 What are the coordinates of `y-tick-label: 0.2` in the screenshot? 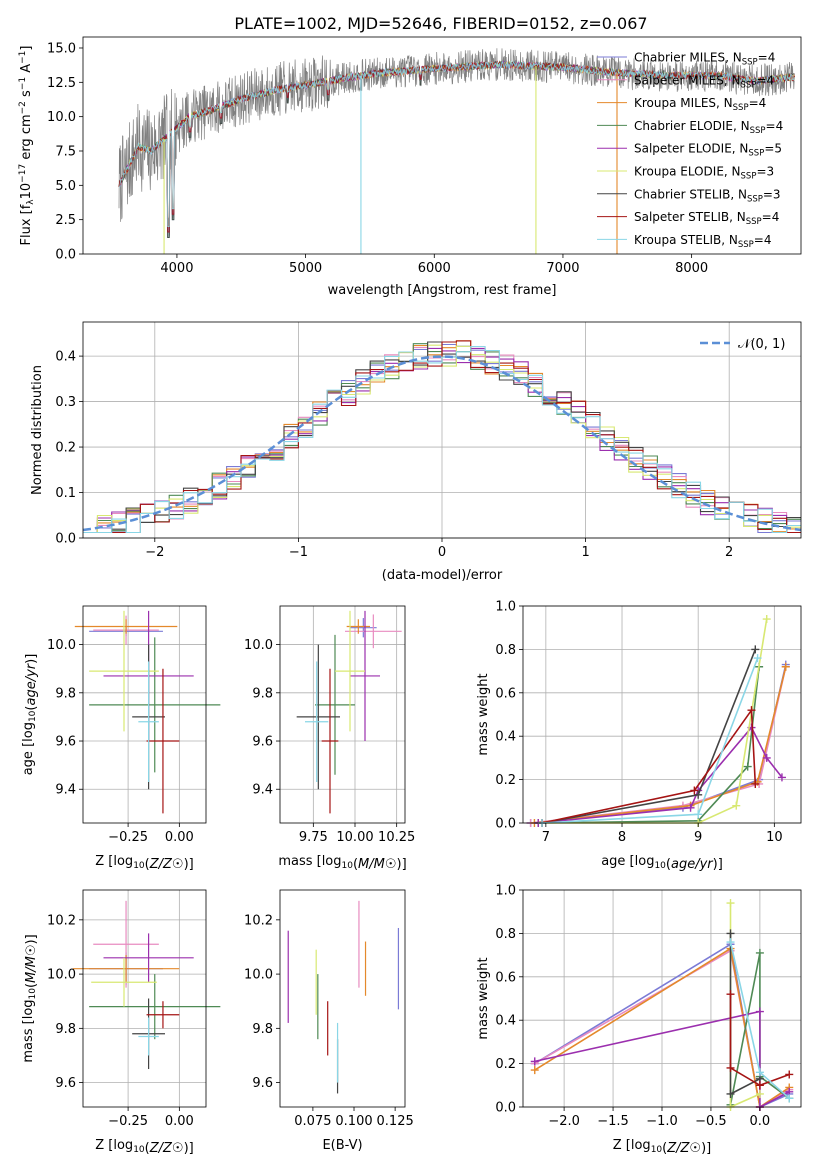 It's located at (65, 448).